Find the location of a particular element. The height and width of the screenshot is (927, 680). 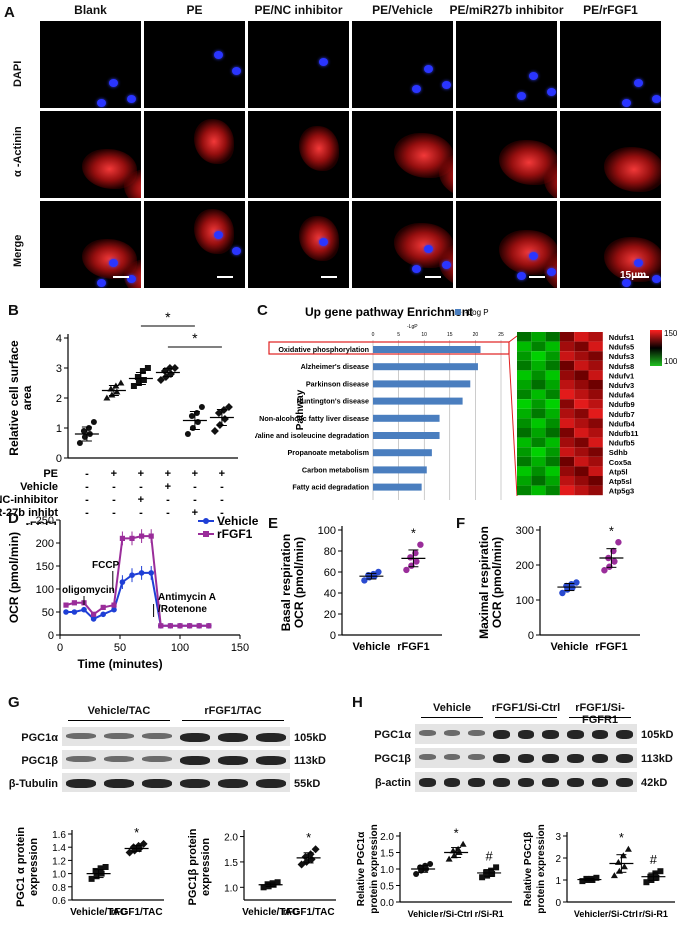

y-tick-label: 0.6 is located at coordinates (59, 901).